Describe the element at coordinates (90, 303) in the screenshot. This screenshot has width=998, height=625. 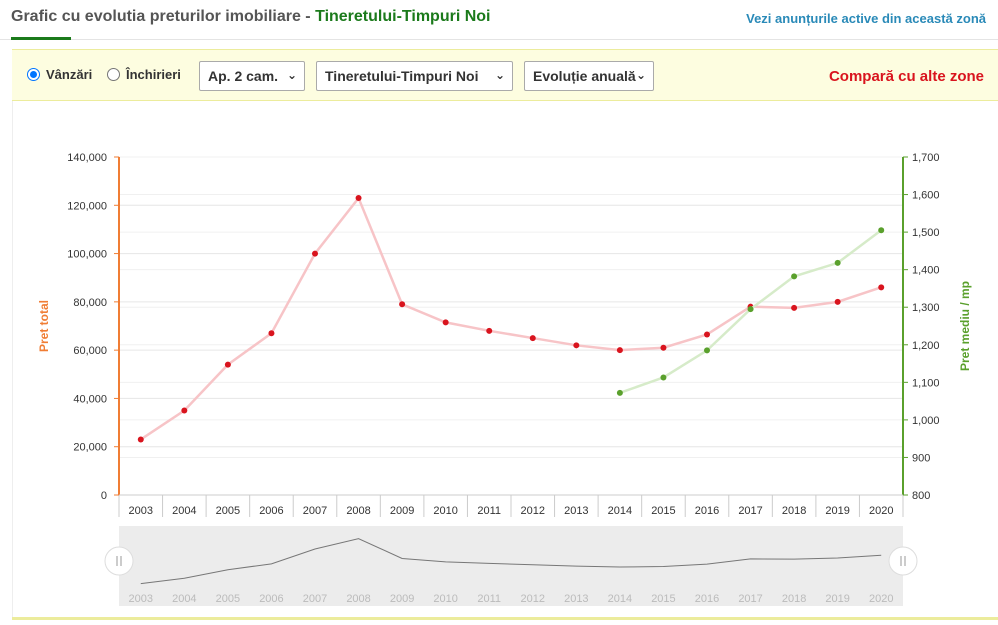
I see `y-tick-label: 80,000` at that location.